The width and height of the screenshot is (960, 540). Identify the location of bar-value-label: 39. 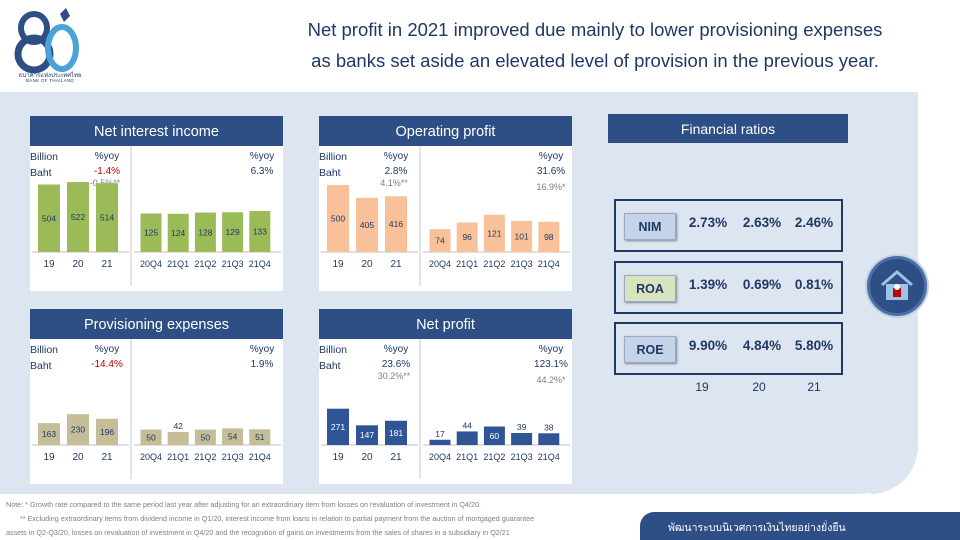
(522, 427).